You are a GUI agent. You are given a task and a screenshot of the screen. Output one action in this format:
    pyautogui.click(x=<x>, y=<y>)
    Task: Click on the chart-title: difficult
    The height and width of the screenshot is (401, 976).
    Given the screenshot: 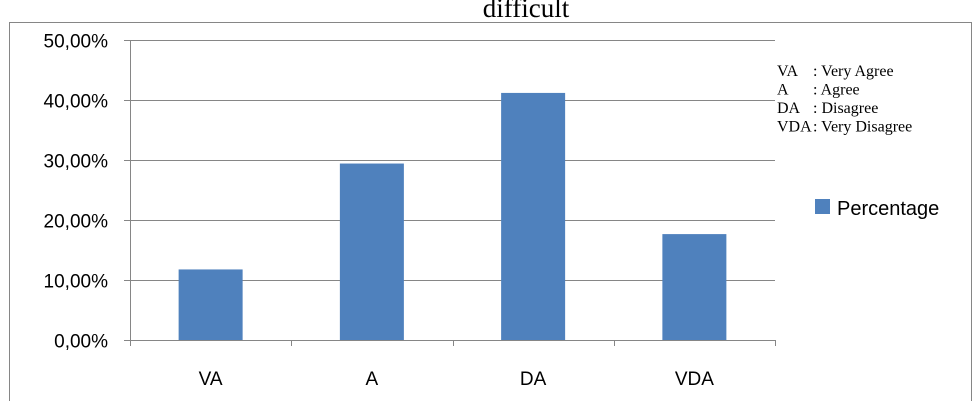 What is the action you would take?
    pyautogui.click(x=526, y=11)
    